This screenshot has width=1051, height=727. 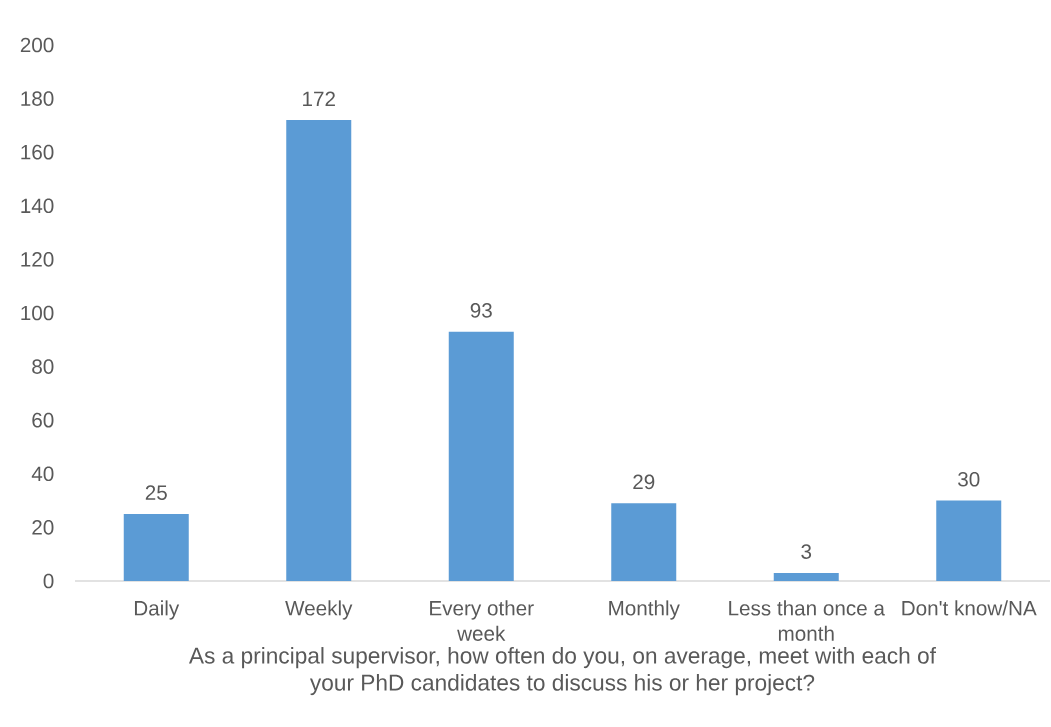 What do you see at coordinates (48, 581) in the screenshot?
I see `y-tick-label: 0` at bounding box center [48, 581].